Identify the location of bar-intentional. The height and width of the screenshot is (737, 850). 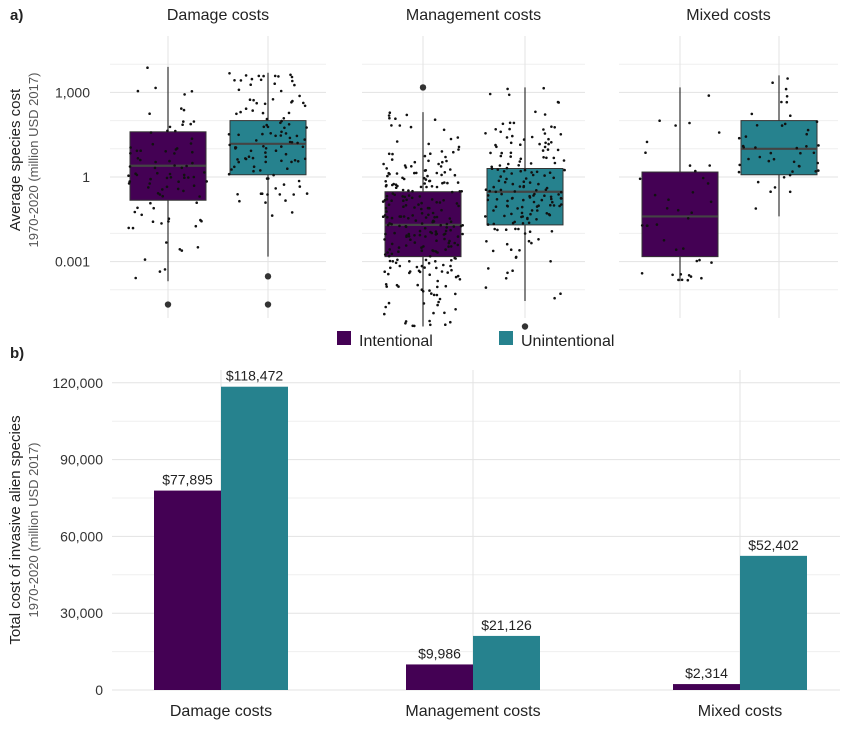
(439, 677).